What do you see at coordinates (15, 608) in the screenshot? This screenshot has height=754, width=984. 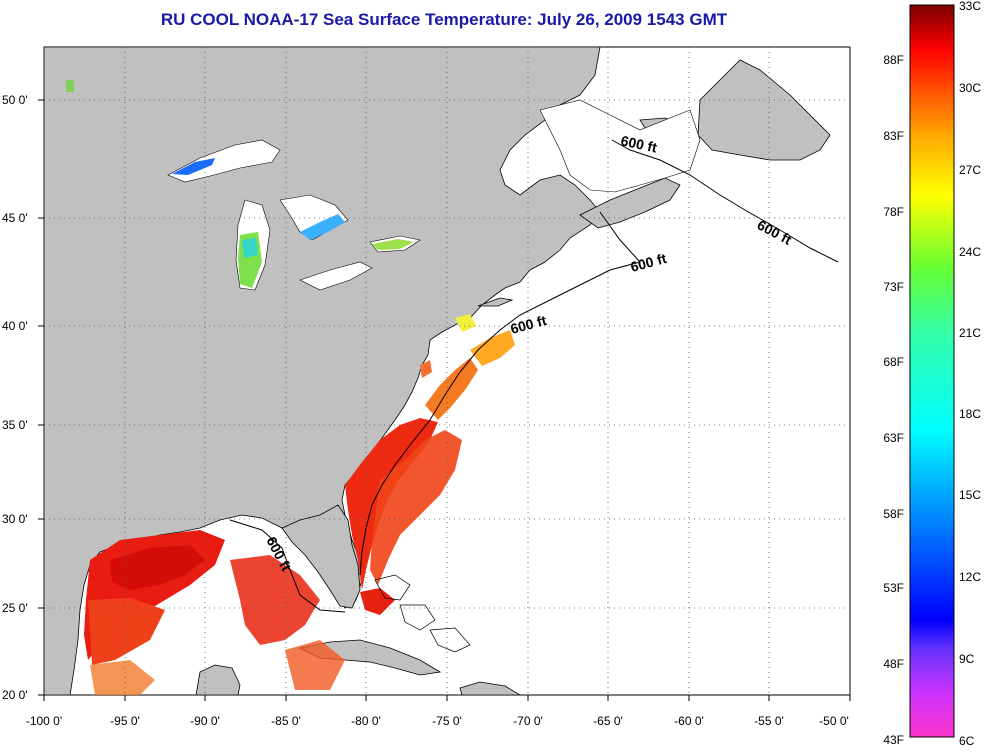 I see `lat-label: 25 0'` at bounding box center [15, 608].